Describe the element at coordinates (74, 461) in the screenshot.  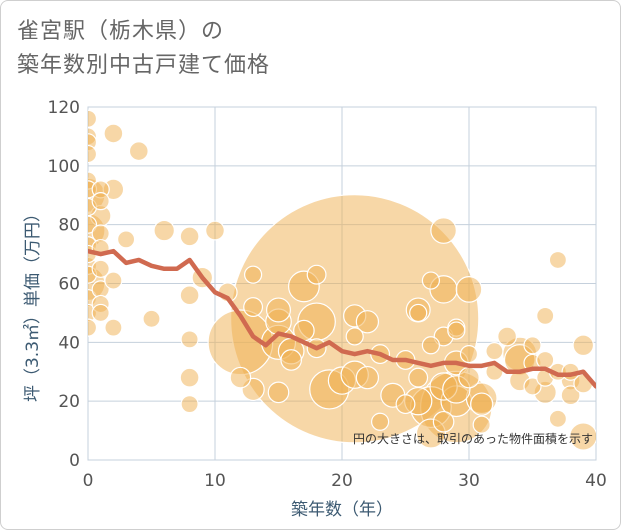
I see `y-tick-label: 0` at that location.